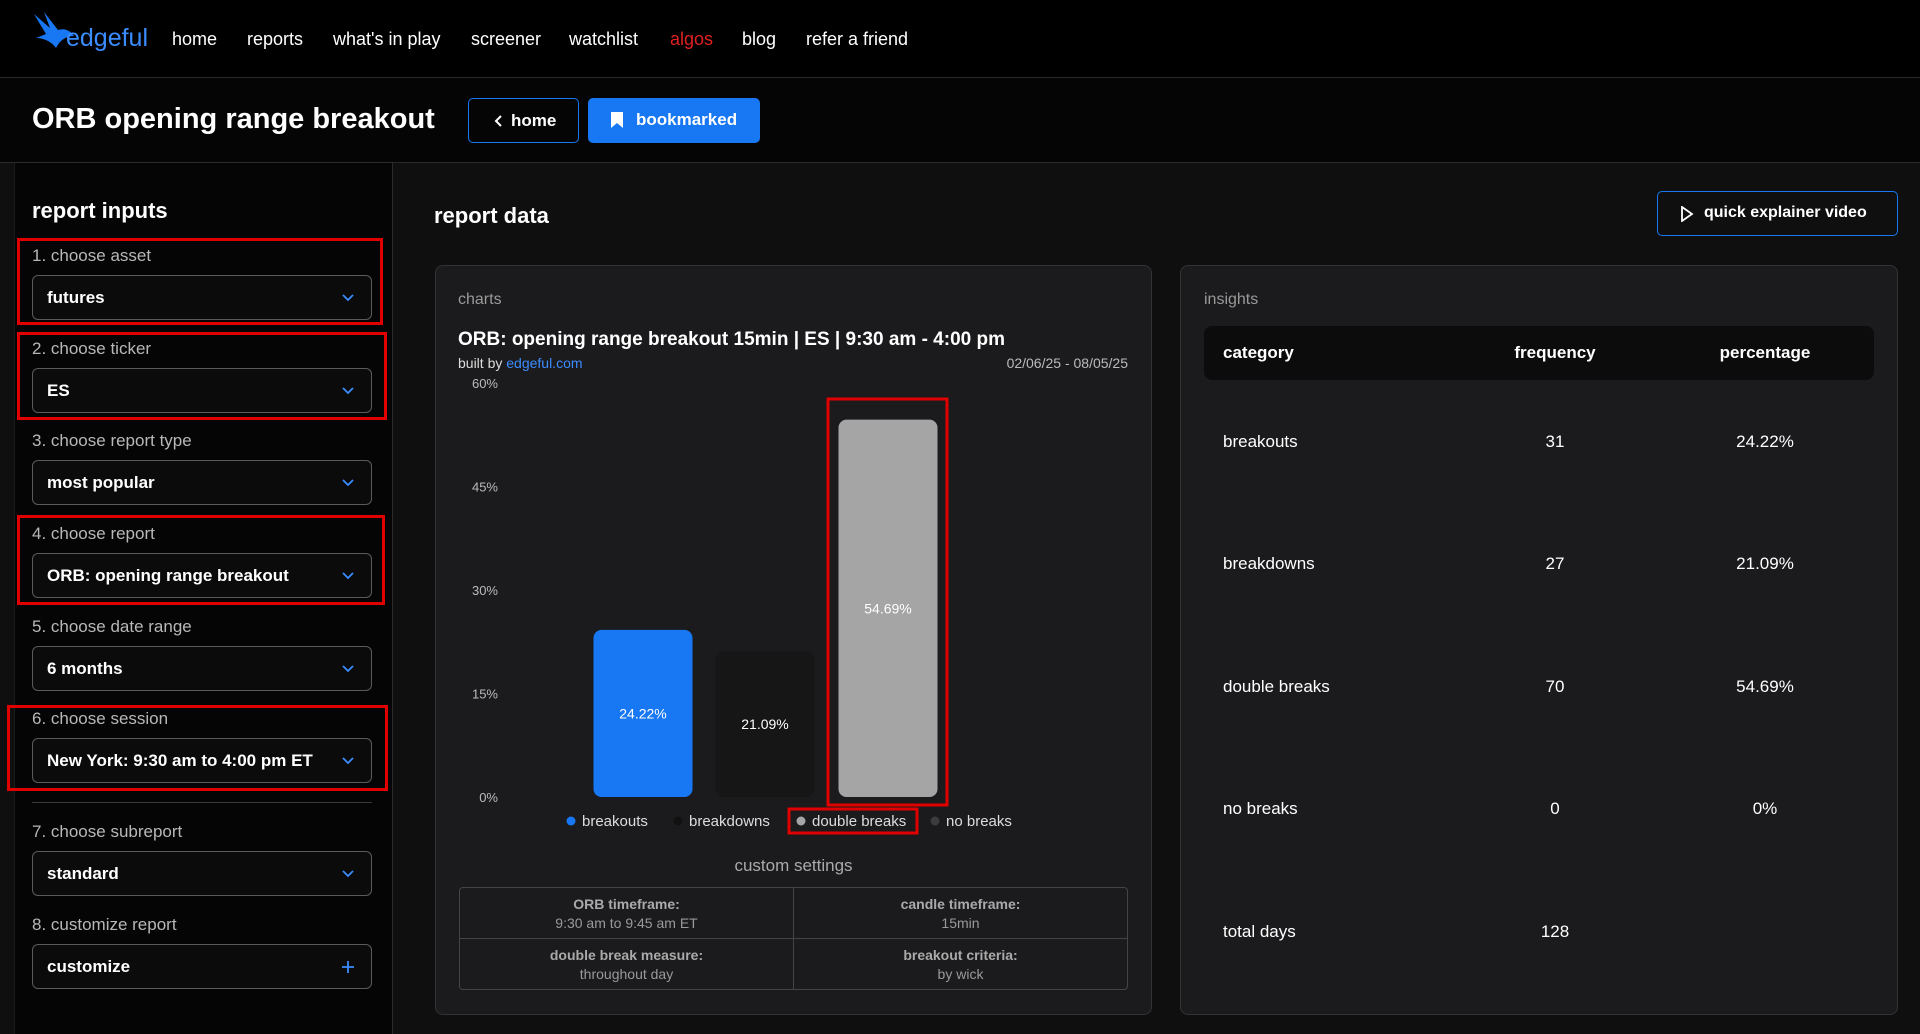 This screenshot has height=1034, width=1920. Describe the element at coordinates (54, 30) in the screenshot. I see `logo-icon` at that location.